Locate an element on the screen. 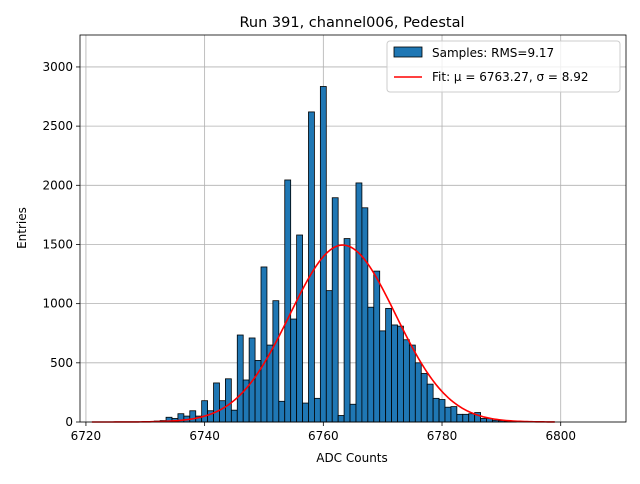  legend-bars-swatch is located at coordinates (408, 52).